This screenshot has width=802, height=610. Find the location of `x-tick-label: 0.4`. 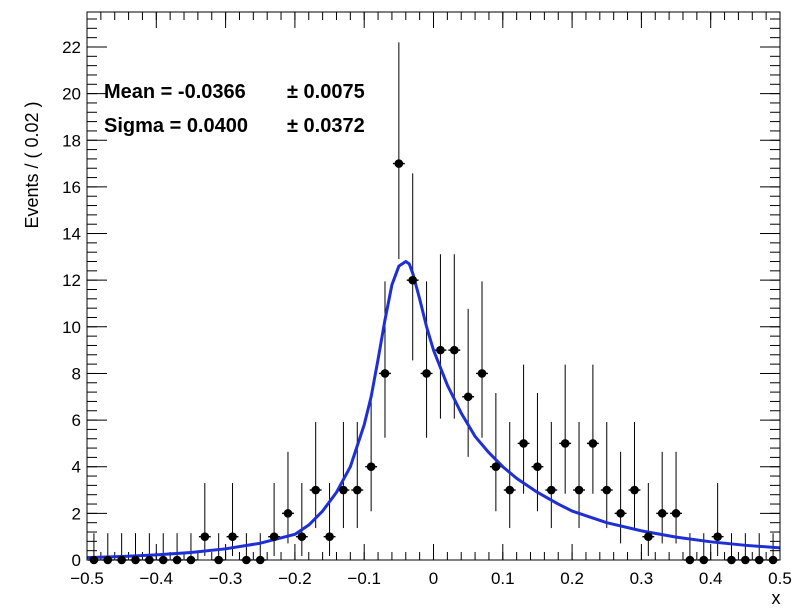

x-tick-label: 0.4 is located at coordinates (711, 578).